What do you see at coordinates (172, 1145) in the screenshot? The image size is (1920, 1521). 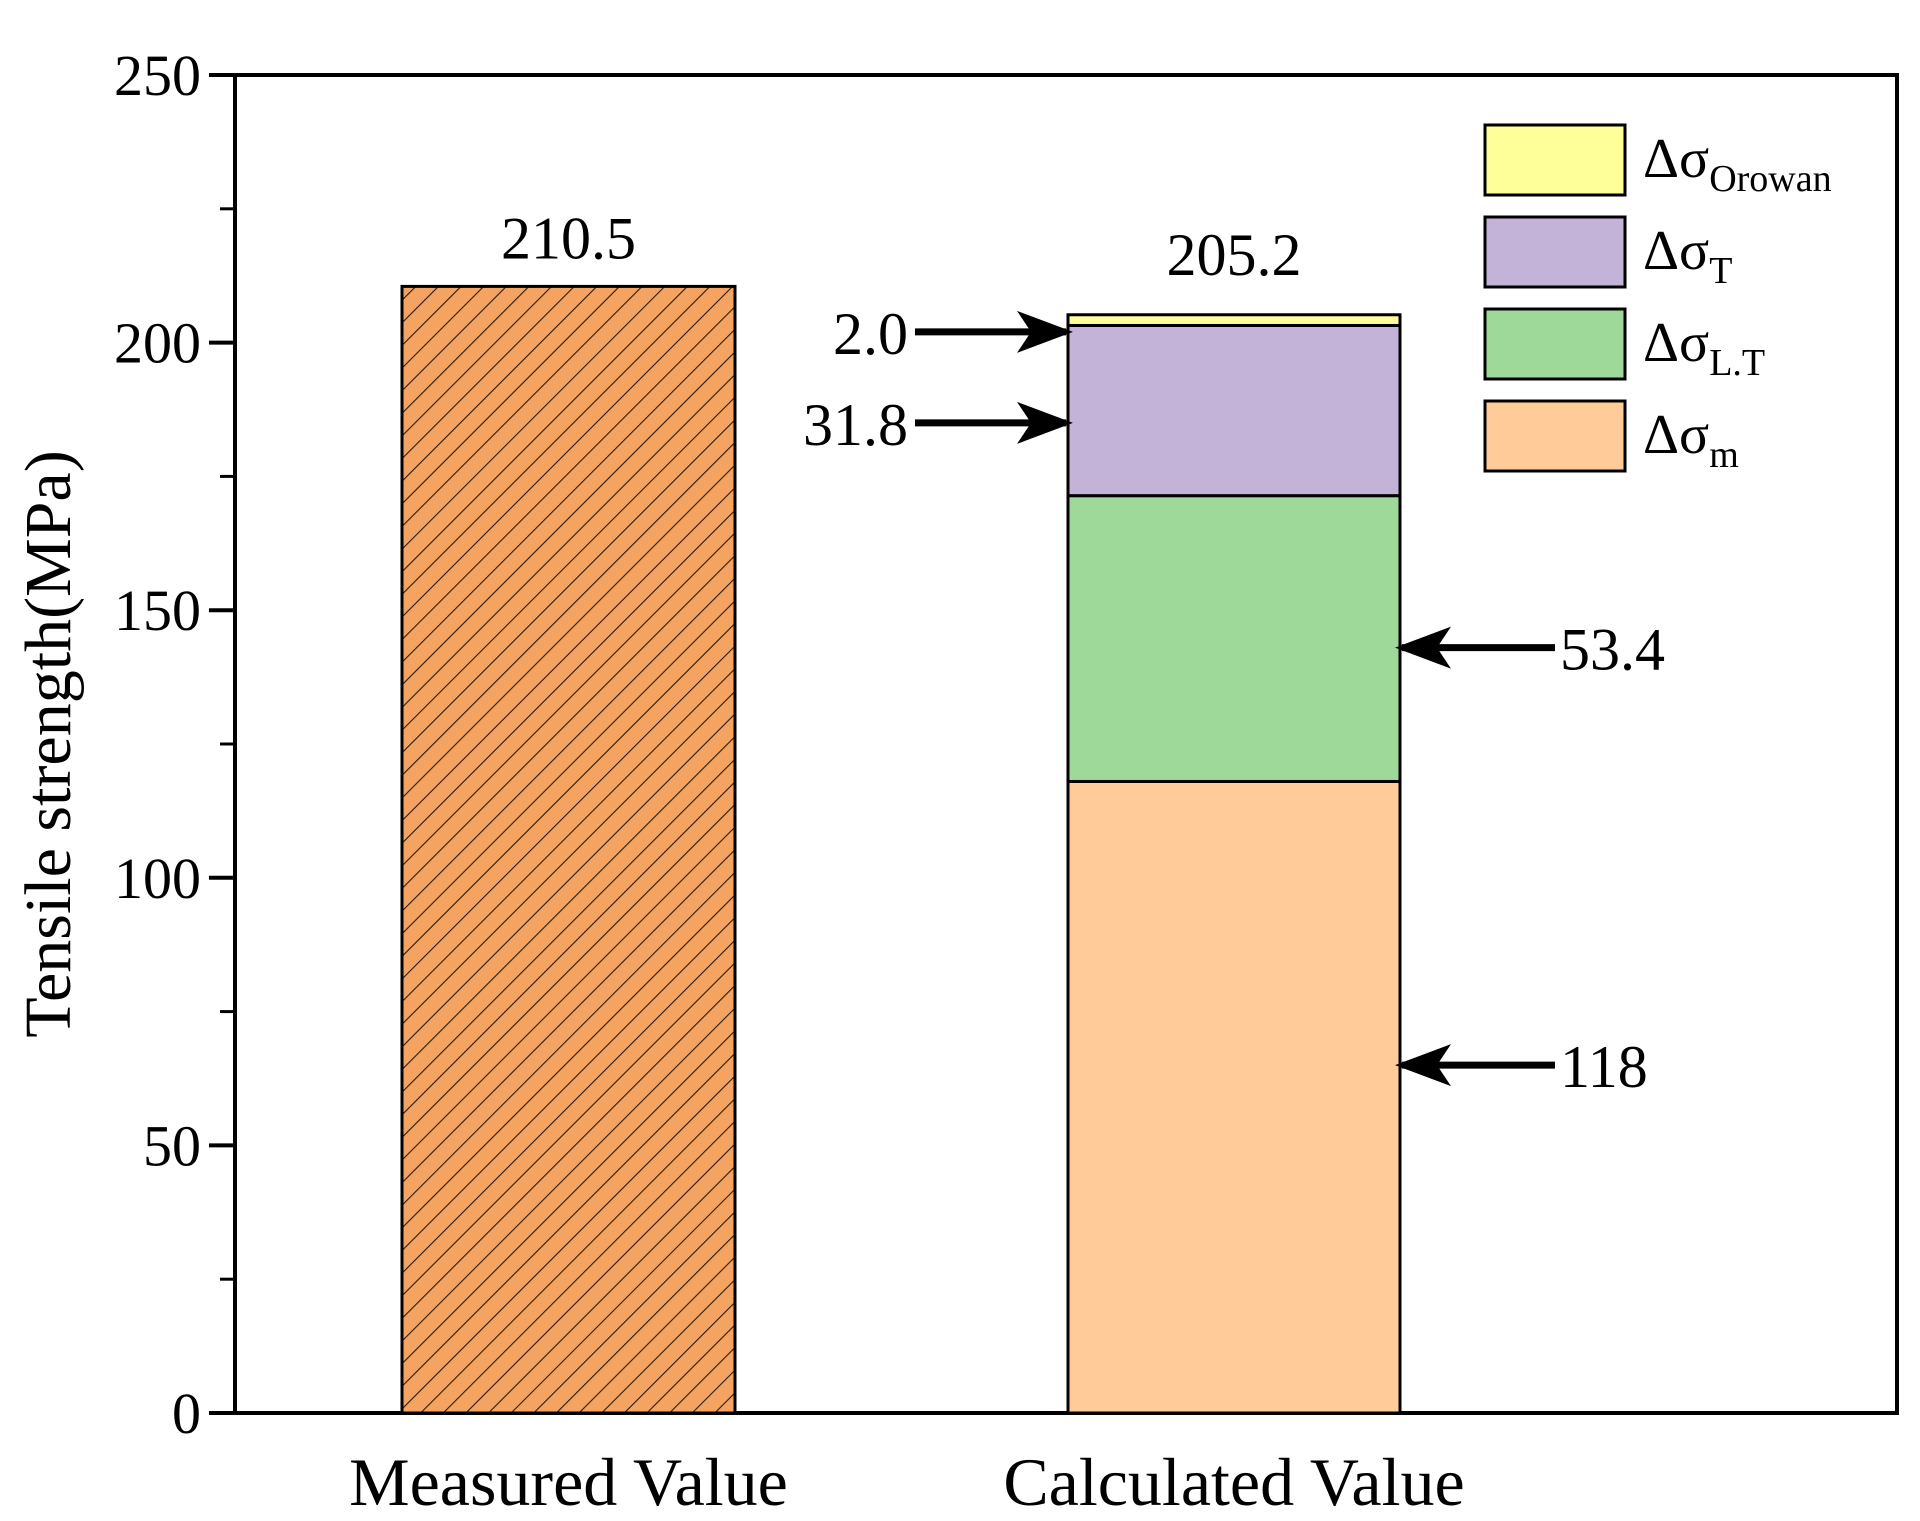 I see `y-tick-label: 50` at bounding box center [172, 1145].